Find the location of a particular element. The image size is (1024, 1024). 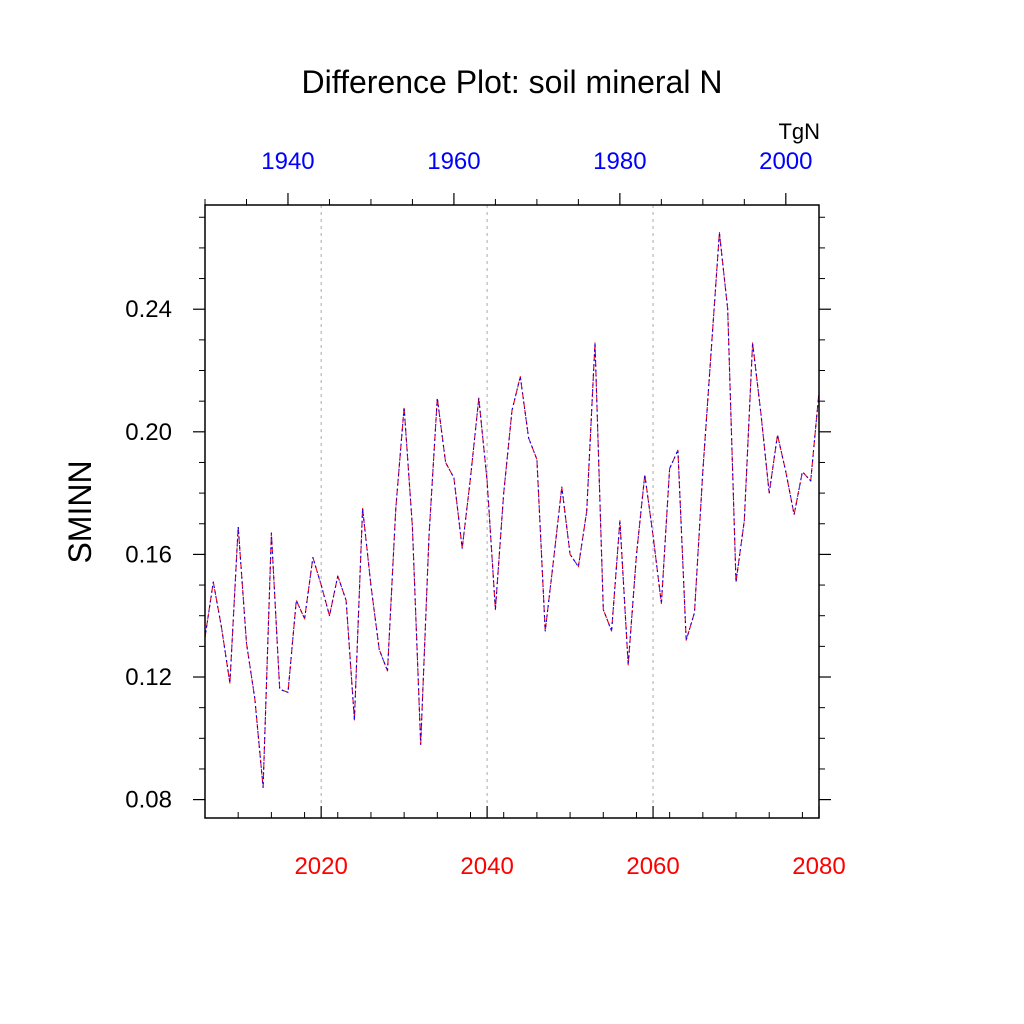

top-tick-label: 1940 is located at coordinates (287, 161).